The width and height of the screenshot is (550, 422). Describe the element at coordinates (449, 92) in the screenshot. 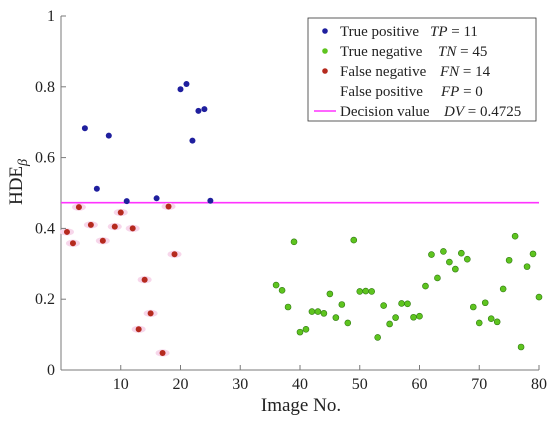

I see `legend-stat-symbol: FP` at that location.